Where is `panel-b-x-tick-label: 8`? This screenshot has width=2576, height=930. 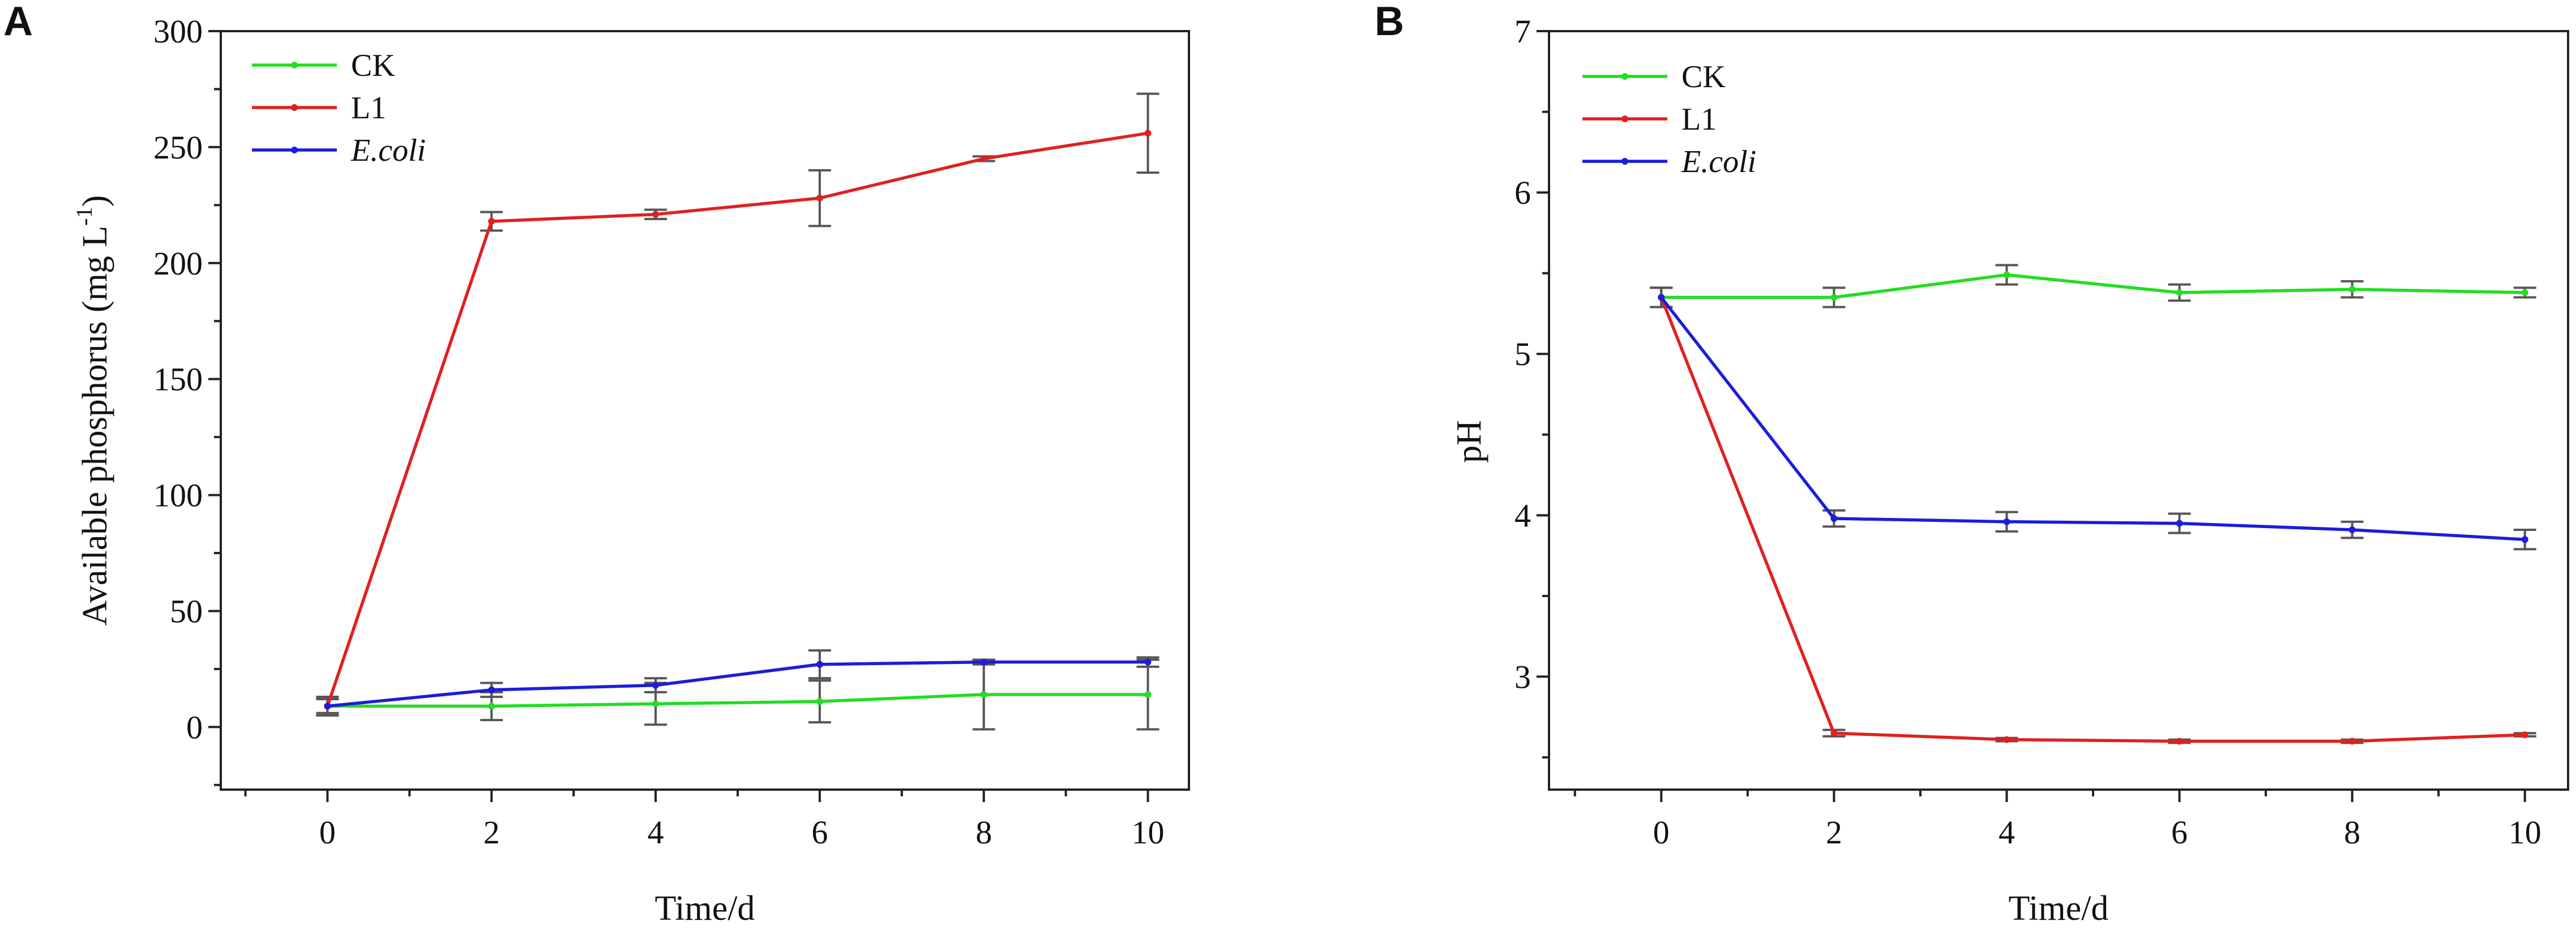
panel-b-x-tick-label: 8 is located at coordinates (2352, 832).